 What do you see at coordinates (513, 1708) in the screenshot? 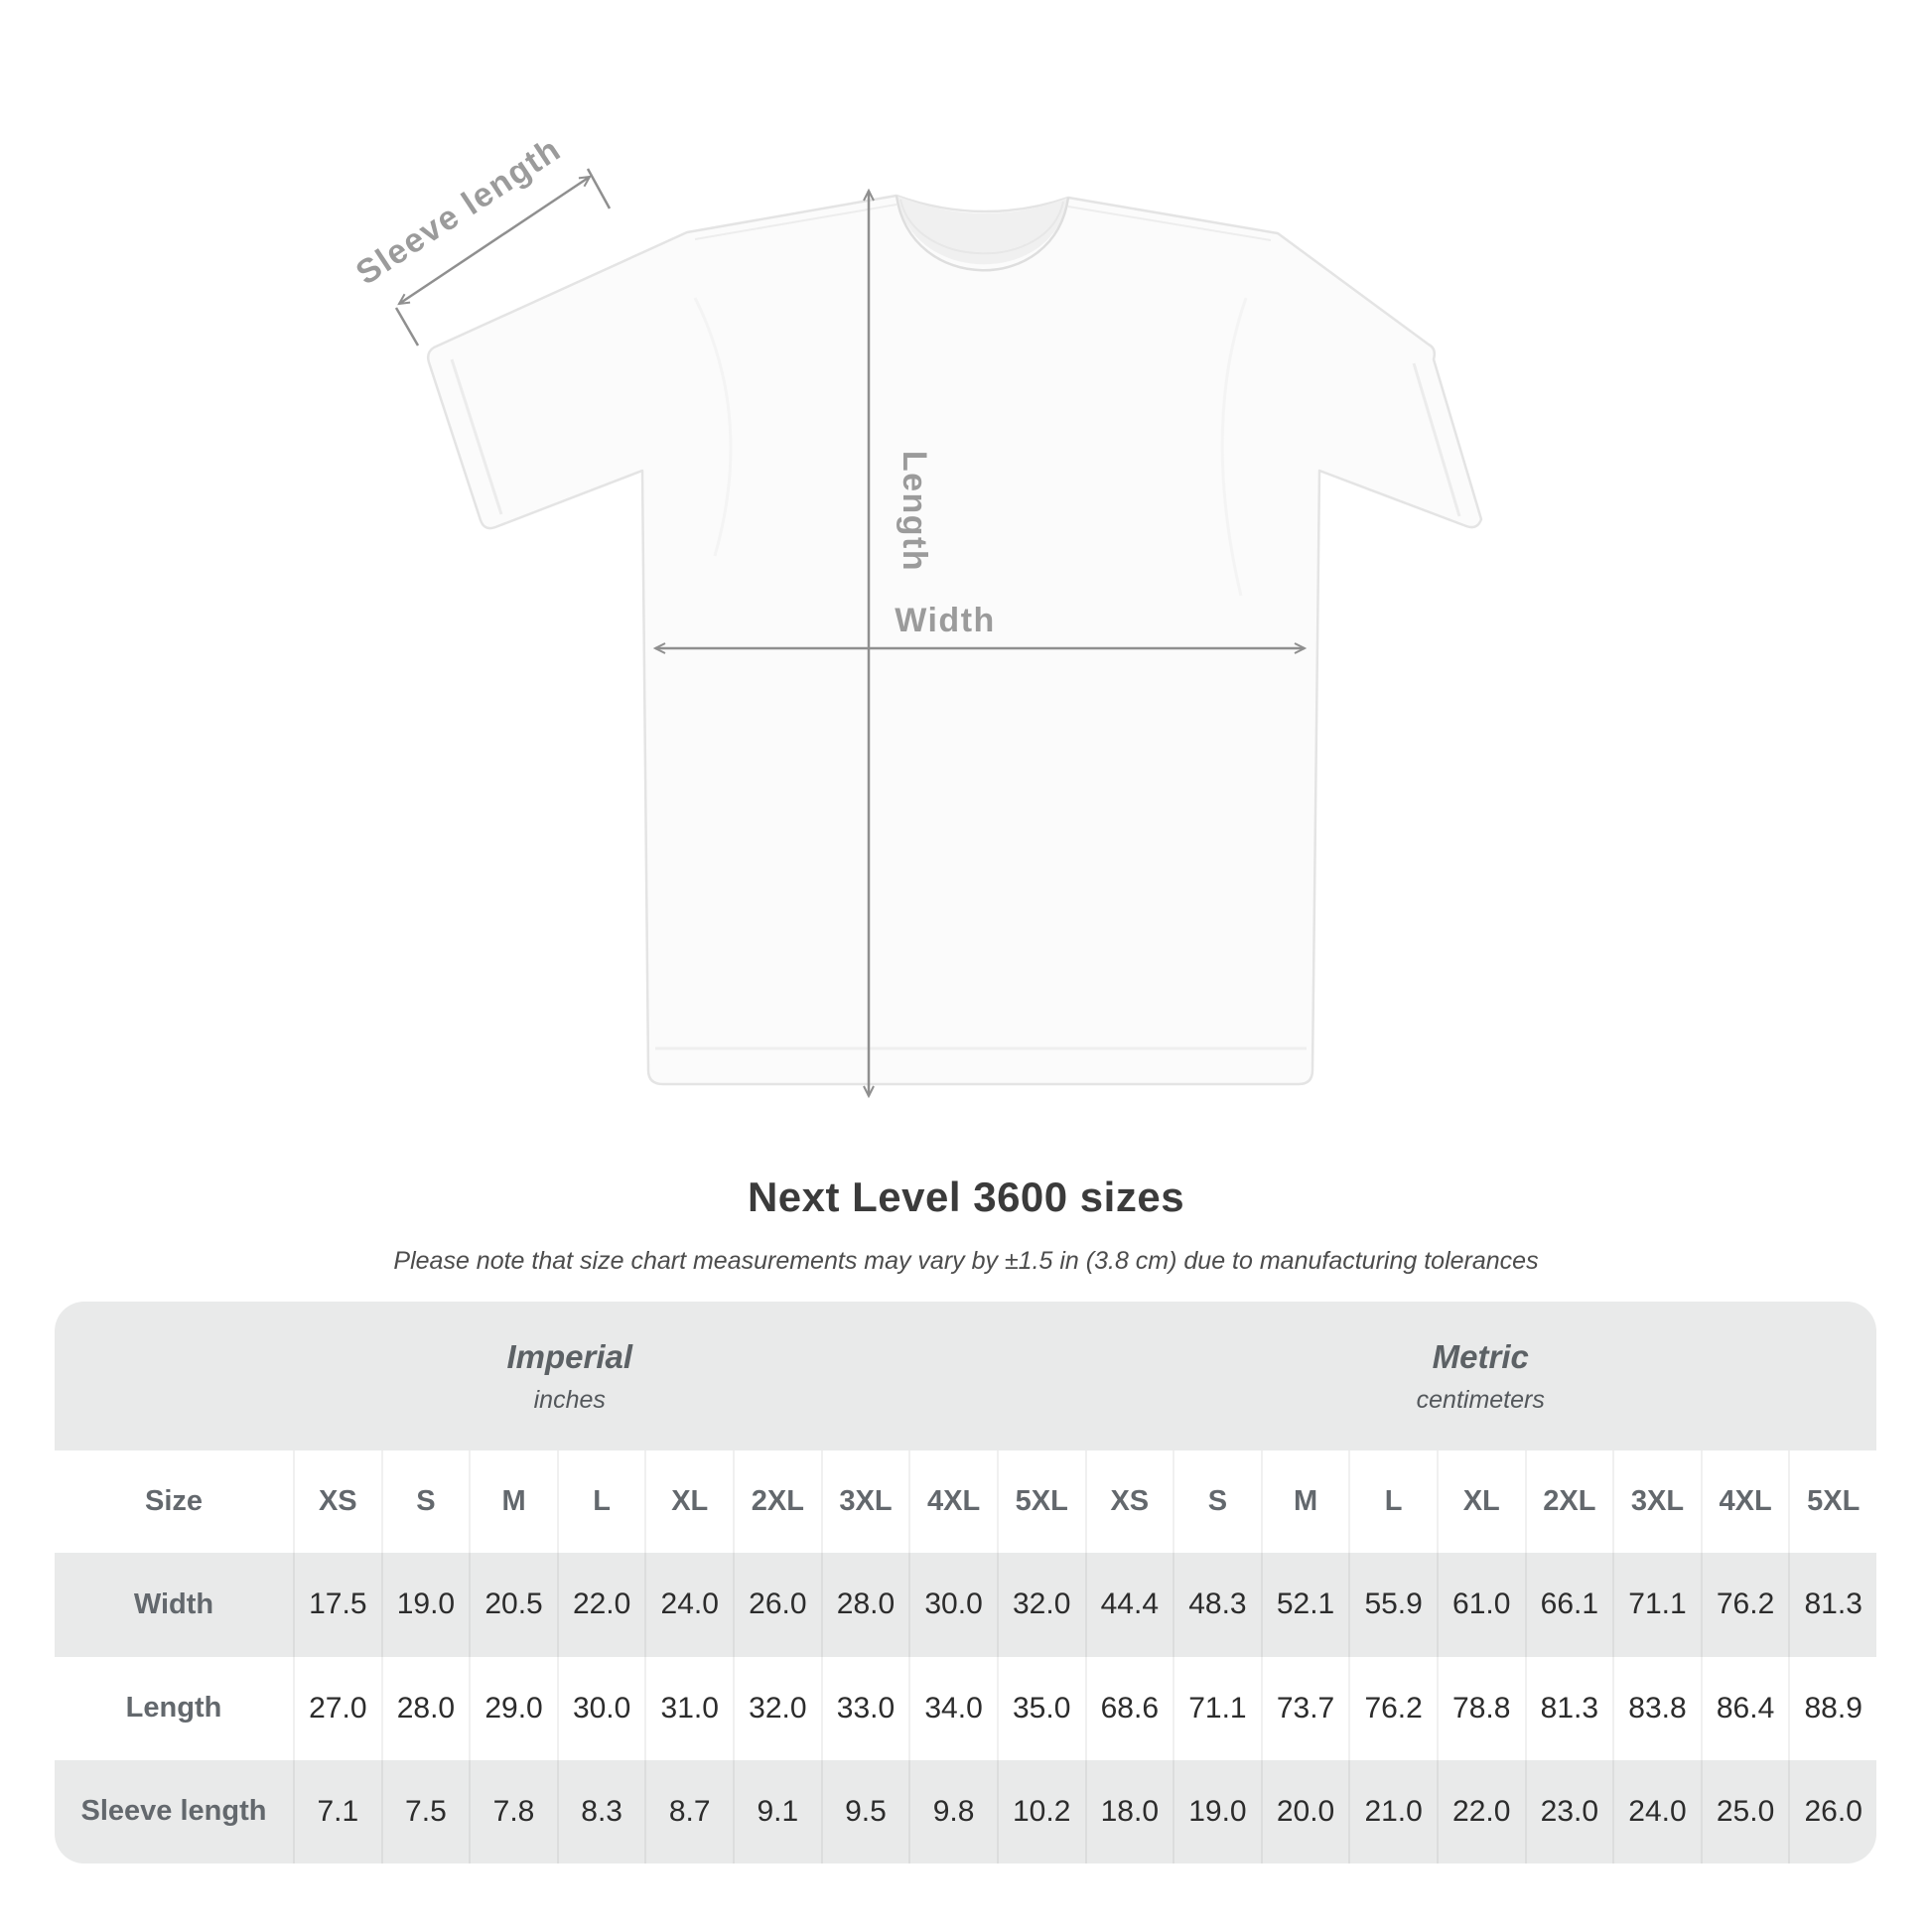
I see `imperial-value: 29.0` at bounding box center [513, 1708].